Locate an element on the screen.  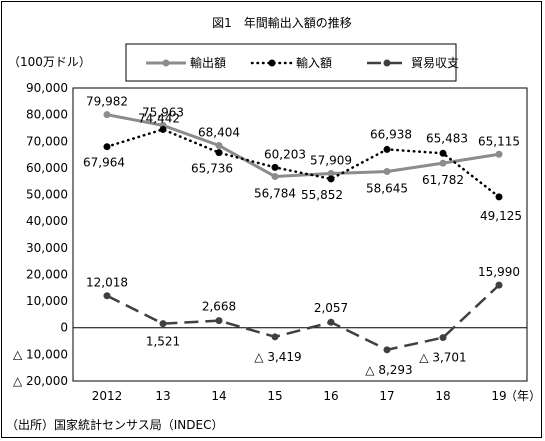
data-label: 61,782 is located at coordinates (443, 180).